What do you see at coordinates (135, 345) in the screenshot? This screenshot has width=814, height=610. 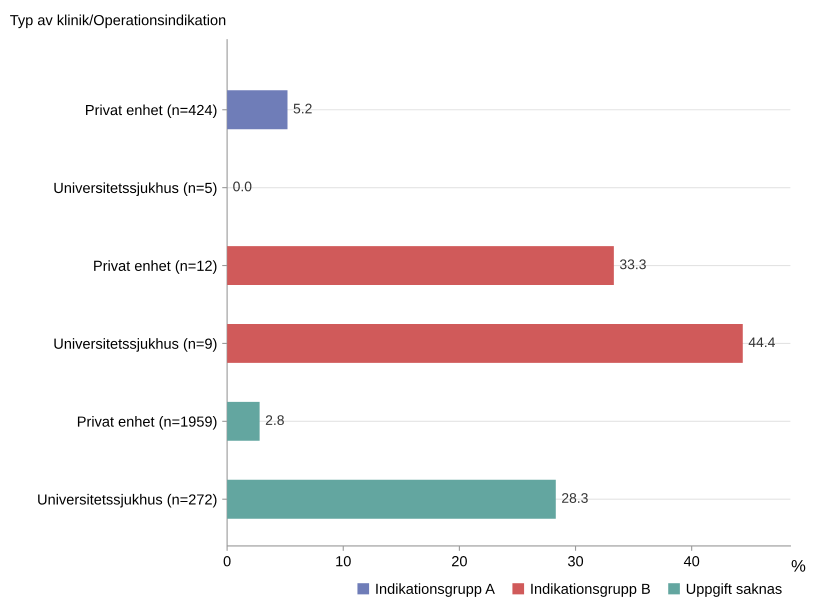 I see `y-tick-label: Universitetssjukhus (n=9)` at bounding box center [135, 345].